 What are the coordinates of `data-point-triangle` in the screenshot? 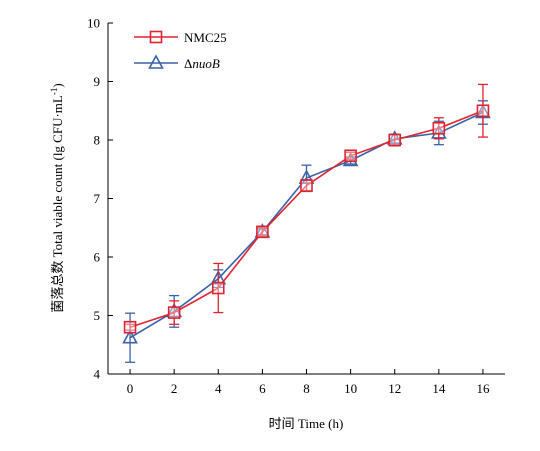 It's located at (130, 336).